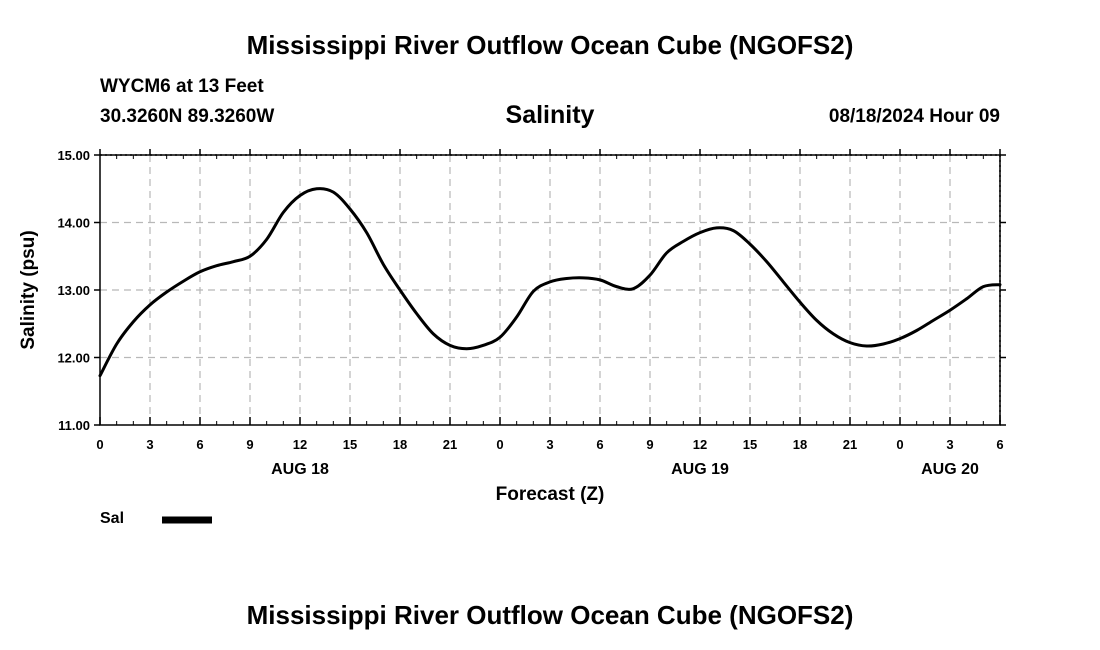 Image resolution: width=1100 pixels, height=650 pixels. Describe the element at coordinates (73, 223) in the screenshot. I see `y-tick-label: 14.00` at that location.